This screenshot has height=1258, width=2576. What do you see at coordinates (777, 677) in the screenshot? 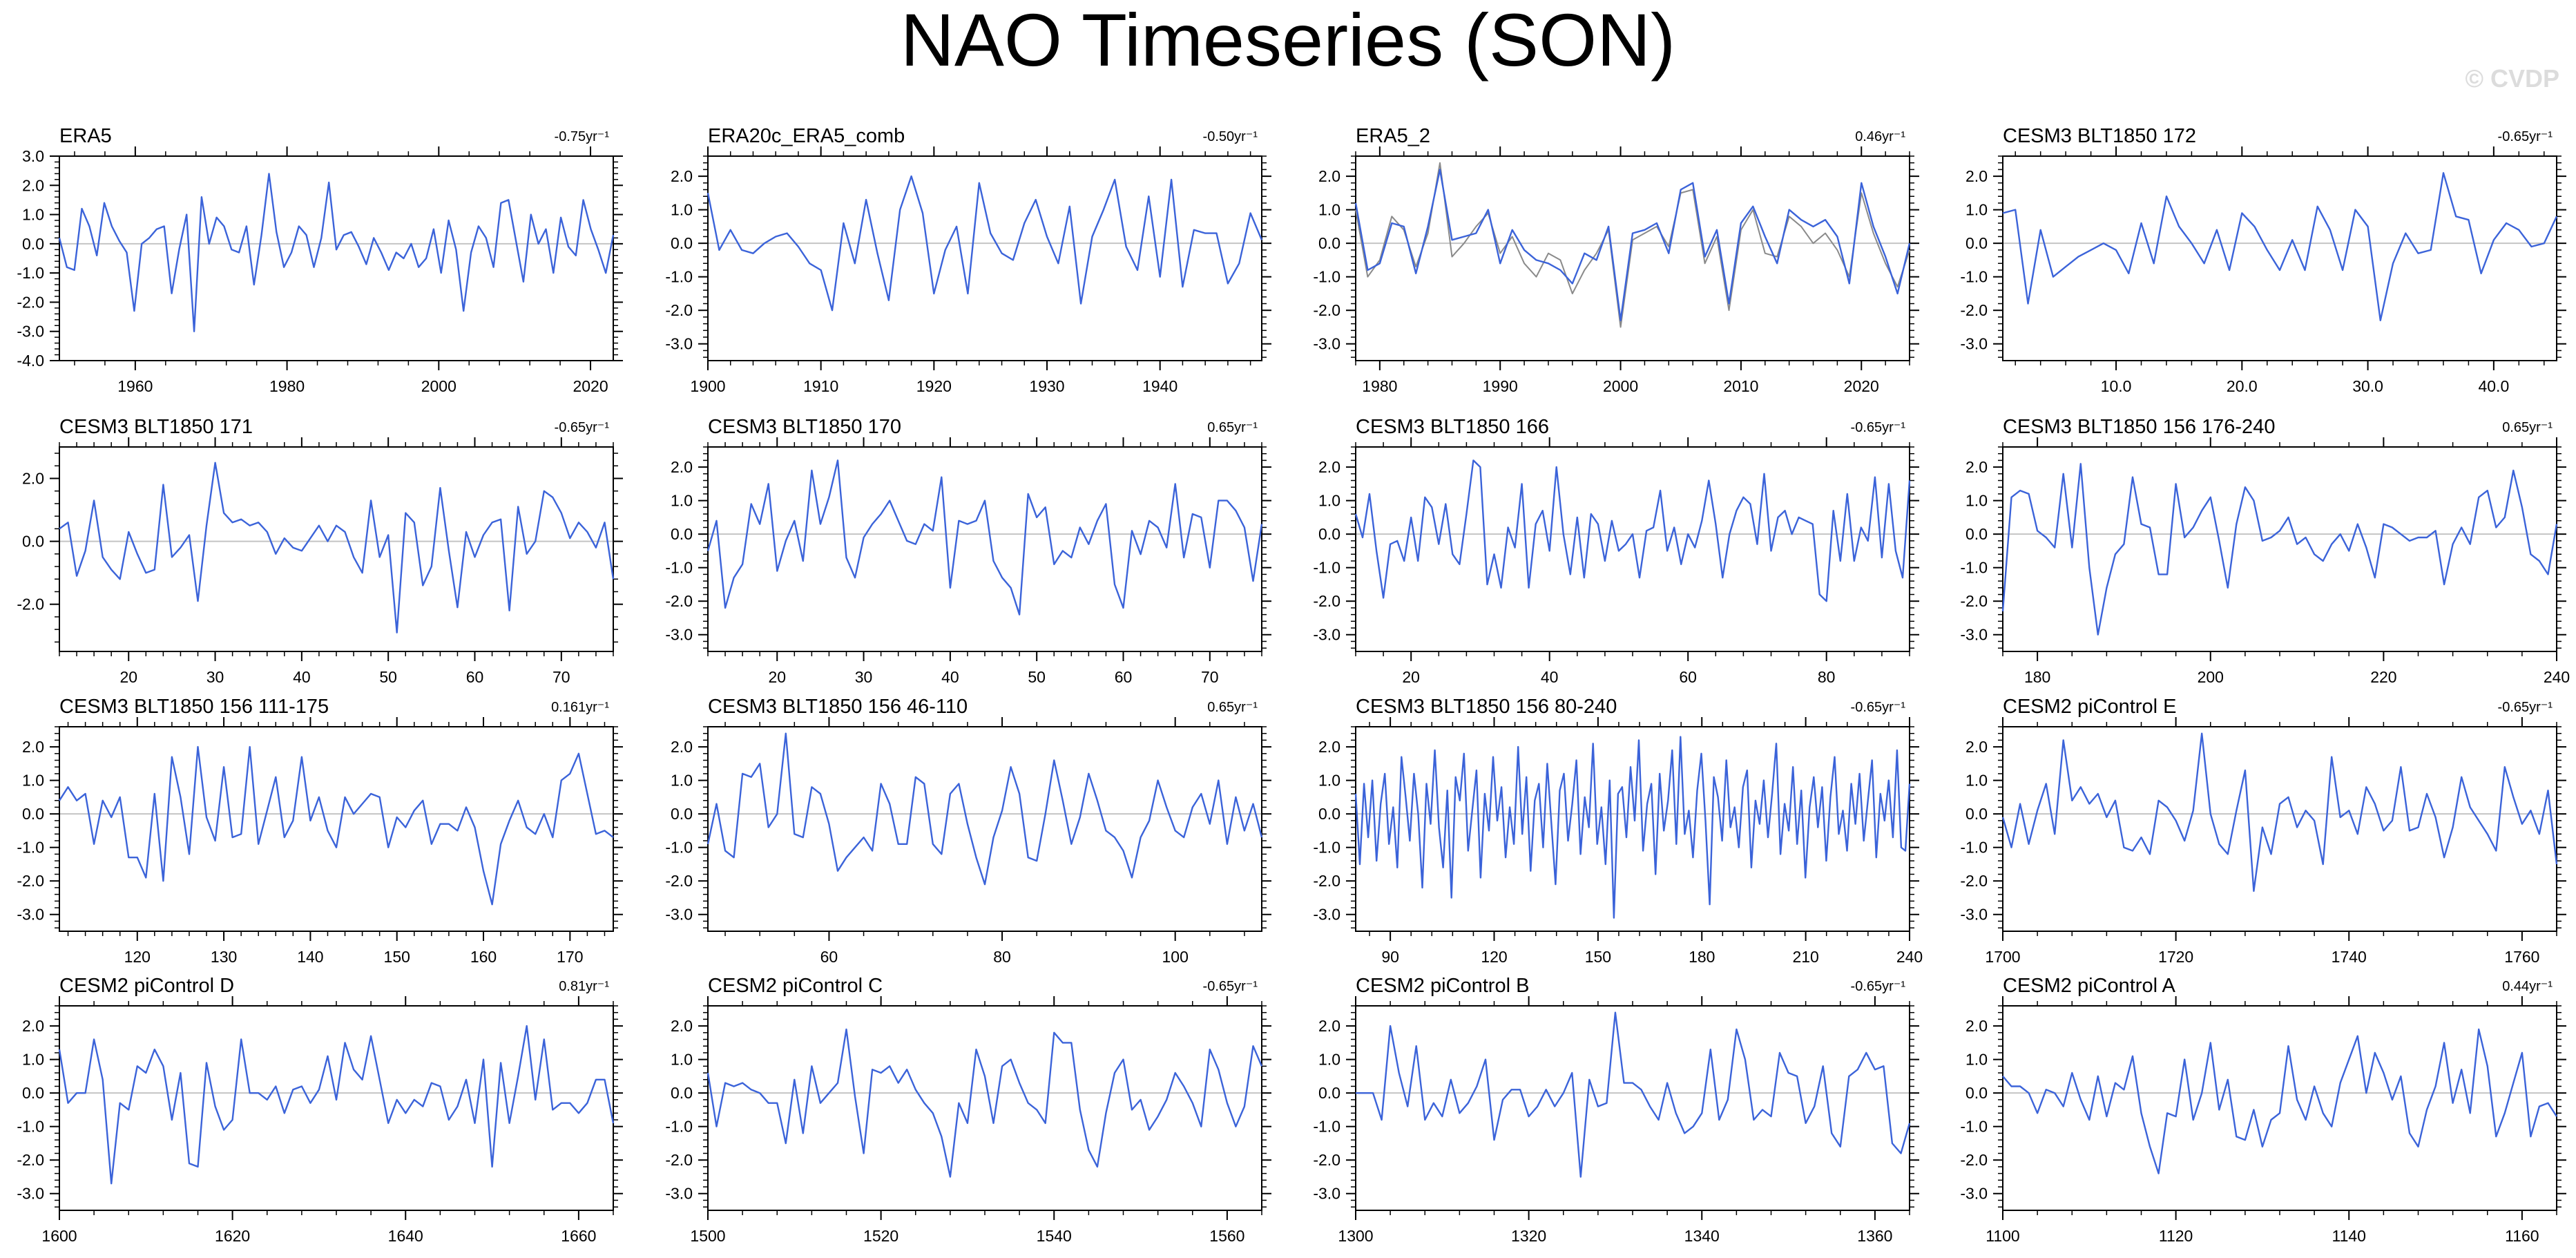
I see `x-tick-label: 20` at bounding box center [777, 677].